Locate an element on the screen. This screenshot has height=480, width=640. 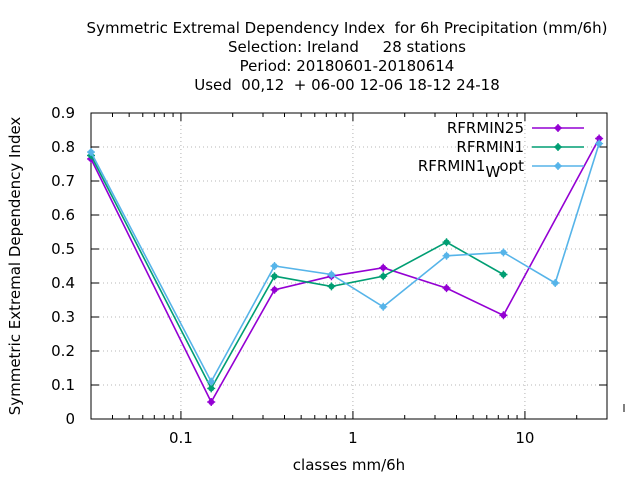
x-tick-label: 0.1 is located at coordinates (181, 438).